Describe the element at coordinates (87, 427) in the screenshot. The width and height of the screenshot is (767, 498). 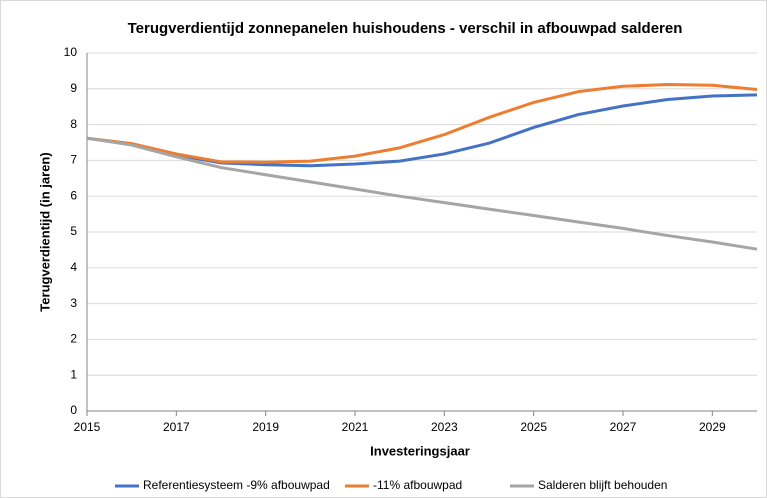
I see `x-tick-label: 2015` at that location.